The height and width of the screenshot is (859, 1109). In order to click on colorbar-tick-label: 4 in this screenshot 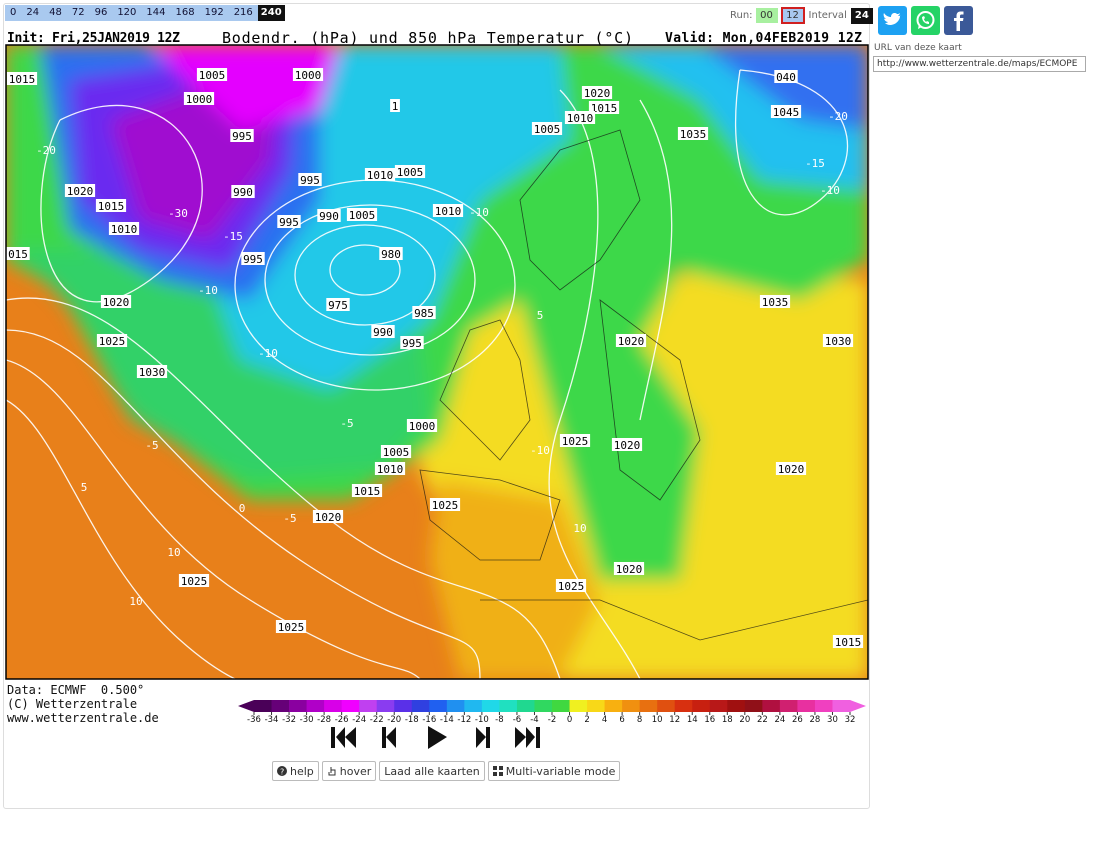, I will do `click(604, 720)`.